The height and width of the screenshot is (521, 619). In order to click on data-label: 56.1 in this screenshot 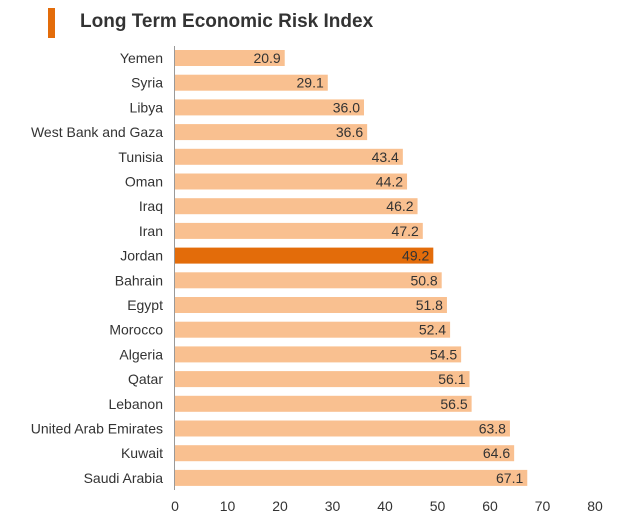, I will do `click(451, 379)`.